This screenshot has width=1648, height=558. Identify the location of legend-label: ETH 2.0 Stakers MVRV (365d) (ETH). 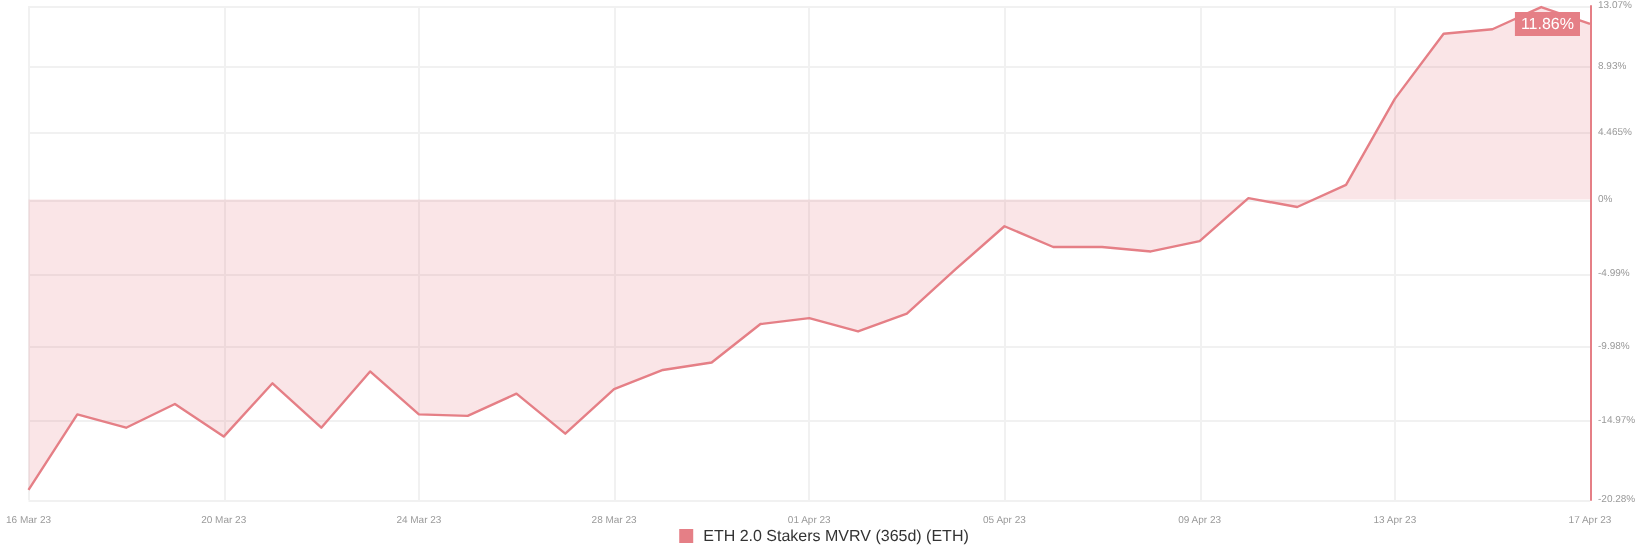
(836, 536).